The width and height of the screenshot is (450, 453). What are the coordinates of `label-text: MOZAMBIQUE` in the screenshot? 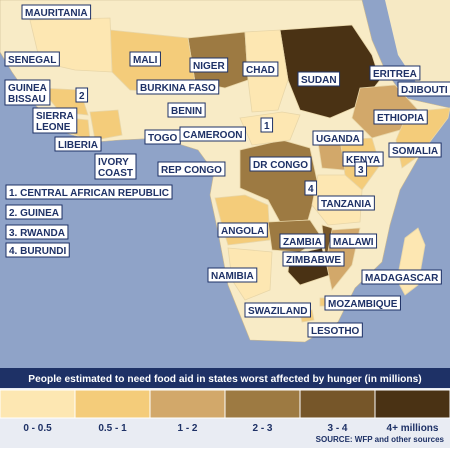 It's located at (363, 304).